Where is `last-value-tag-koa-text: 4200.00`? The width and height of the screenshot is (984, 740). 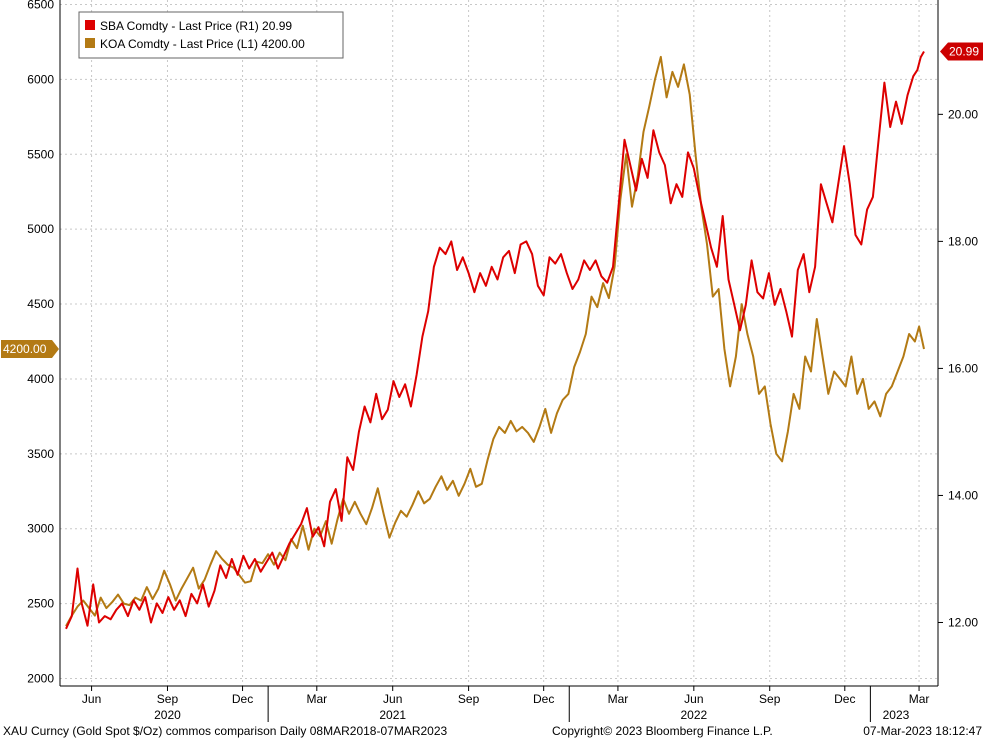
last-value-tag-koa-text: 4200.00 is located at coordinates (25, 349).